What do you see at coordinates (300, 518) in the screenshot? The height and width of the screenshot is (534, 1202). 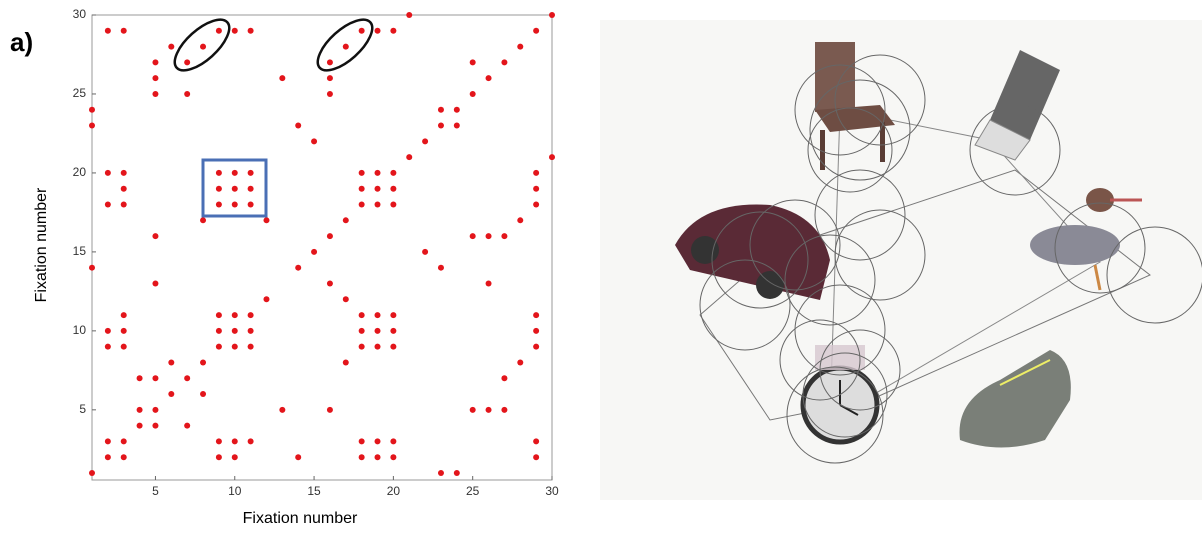 I see `x-axis-title: Fixation number` at bounding box center [300, 518].